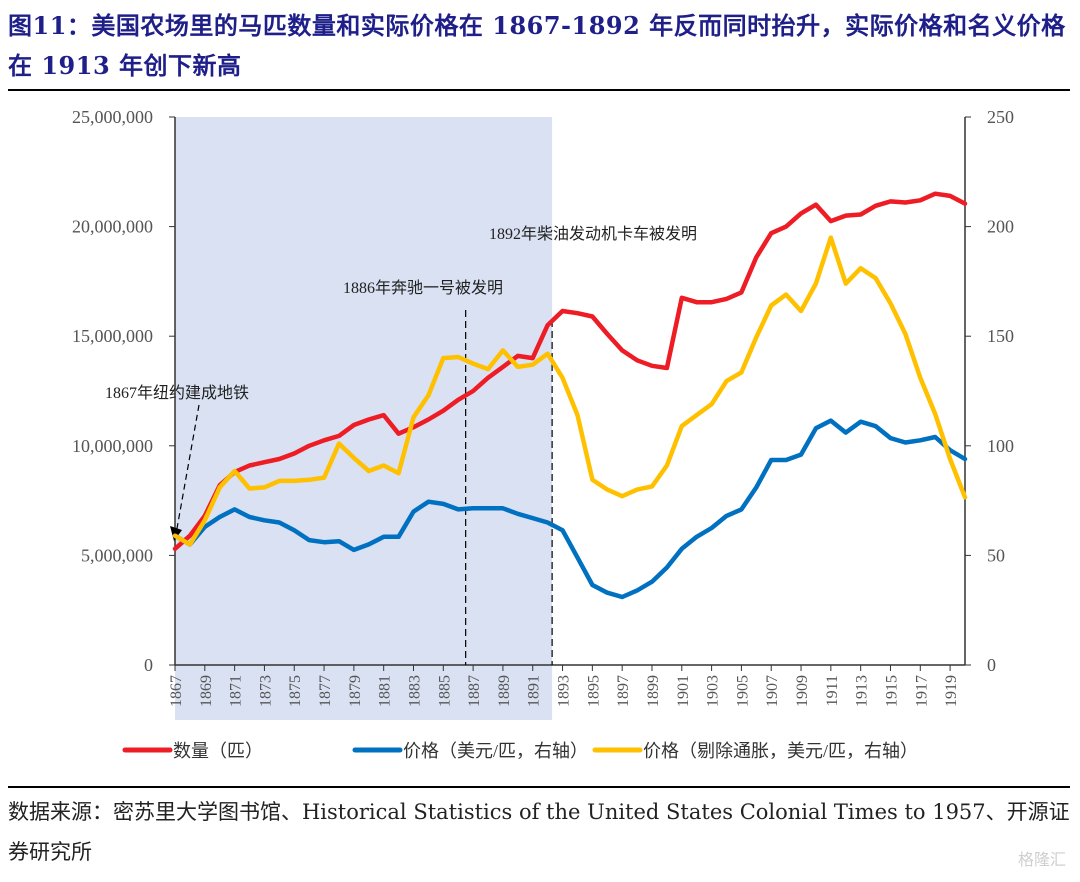 The height and width of the screenshot is (882, 1080). What do you see at coordinates (991, 665) in the screenshot?
I see `y-right-tick-label: 0` at bounding box center [991, 665].